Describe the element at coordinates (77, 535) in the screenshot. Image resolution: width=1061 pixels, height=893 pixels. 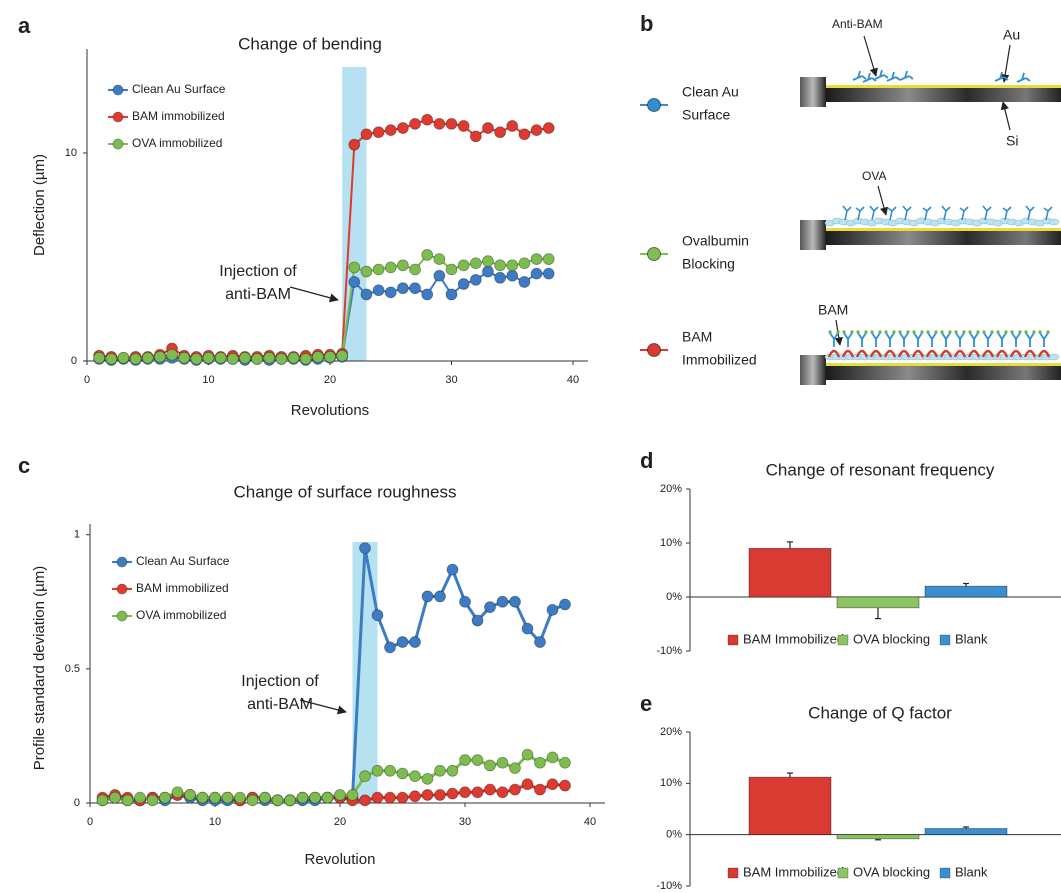
I see `y-tick-label: 1` at that location.